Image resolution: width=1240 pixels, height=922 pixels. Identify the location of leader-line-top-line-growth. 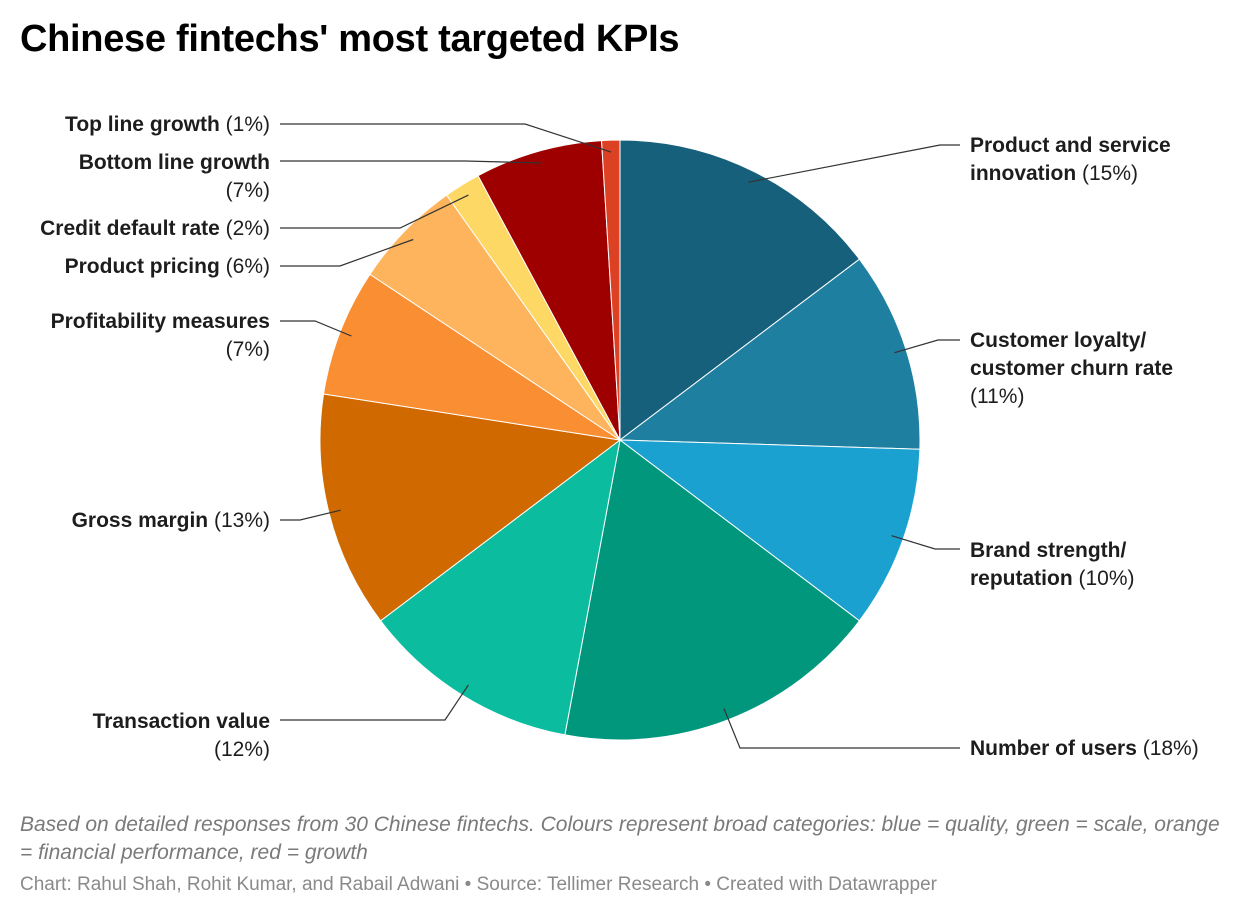
(446, 138).